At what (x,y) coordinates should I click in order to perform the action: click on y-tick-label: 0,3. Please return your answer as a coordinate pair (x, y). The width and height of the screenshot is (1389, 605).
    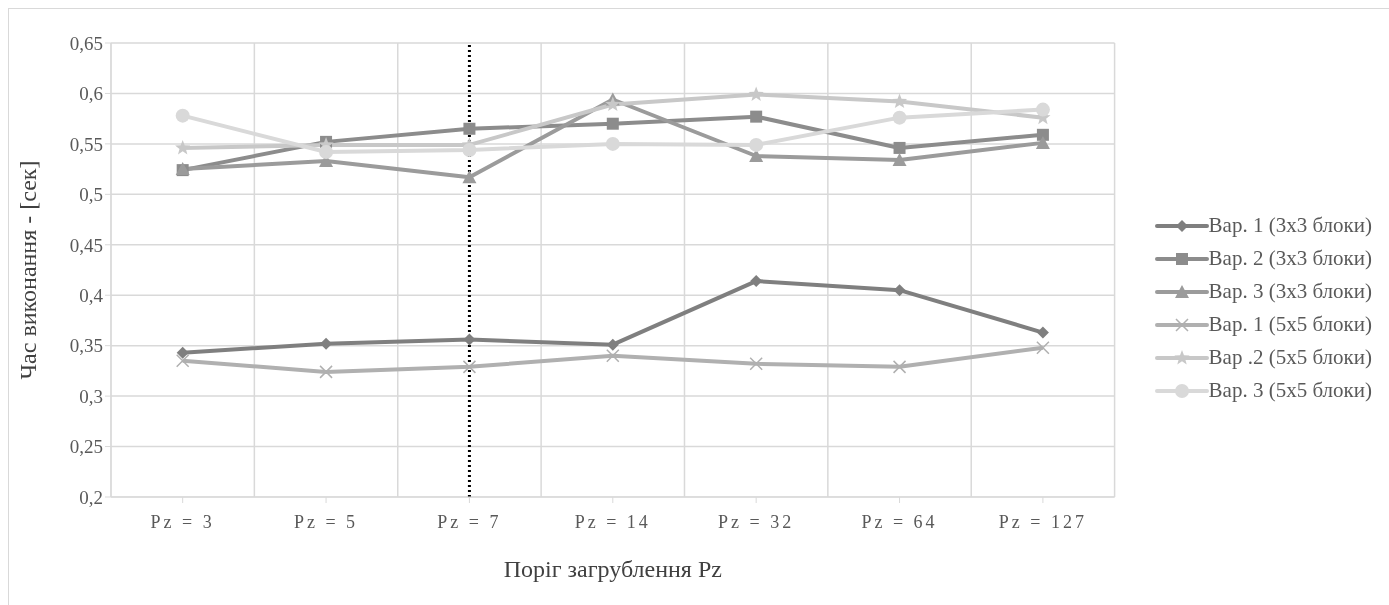
    Looking at the image, I should click on (91, 396).